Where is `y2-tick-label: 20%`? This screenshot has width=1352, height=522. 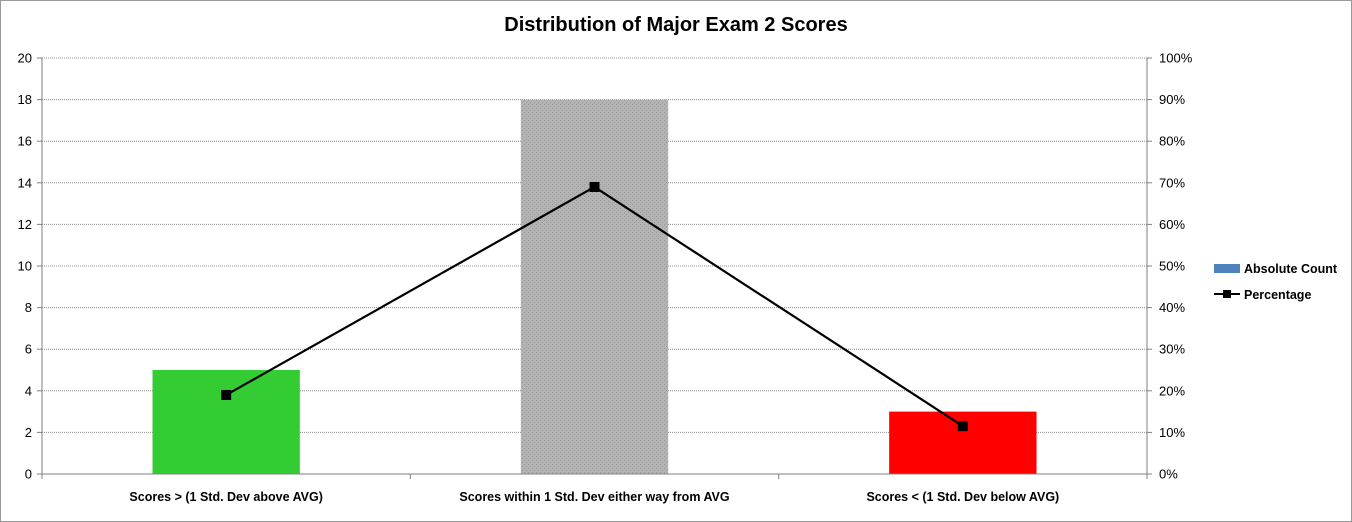 y2-tick-label: 20% is located at coordinates (1172, 390).